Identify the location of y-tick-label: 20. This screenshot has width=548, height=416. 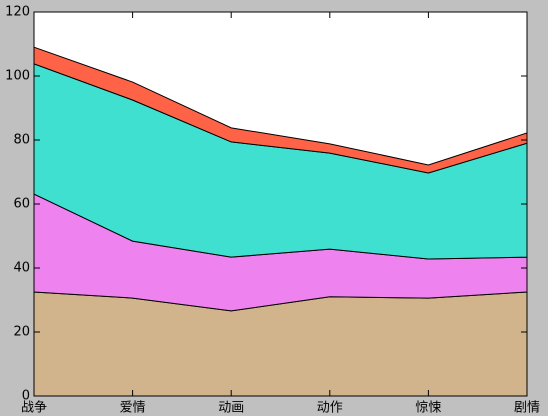
(21, 332).